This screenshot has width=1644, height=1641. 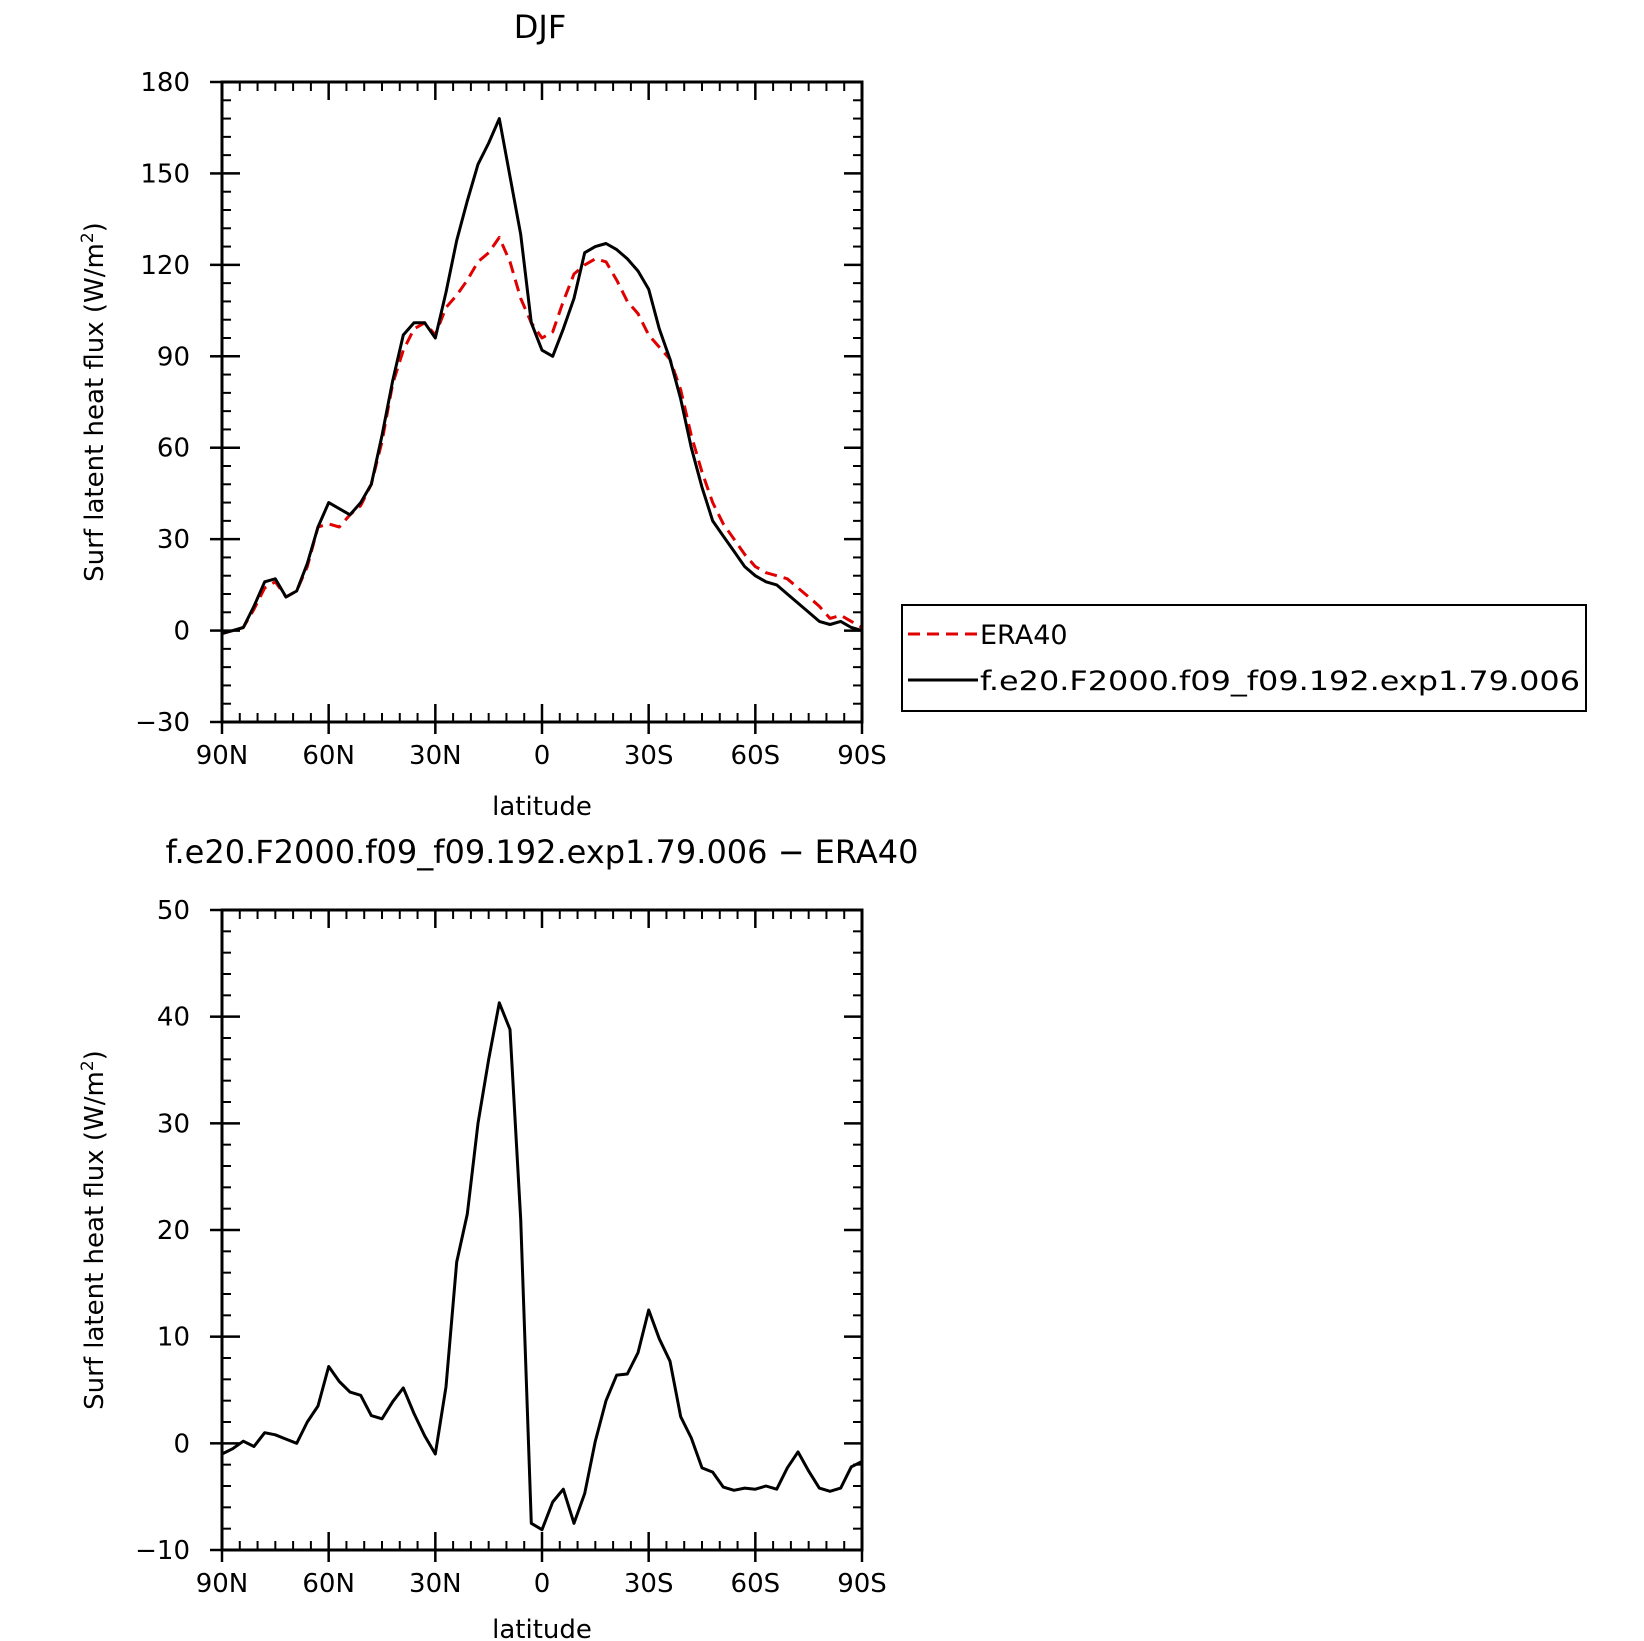 I want to click on y-tick-label: 50, so click(x=173, y=911).